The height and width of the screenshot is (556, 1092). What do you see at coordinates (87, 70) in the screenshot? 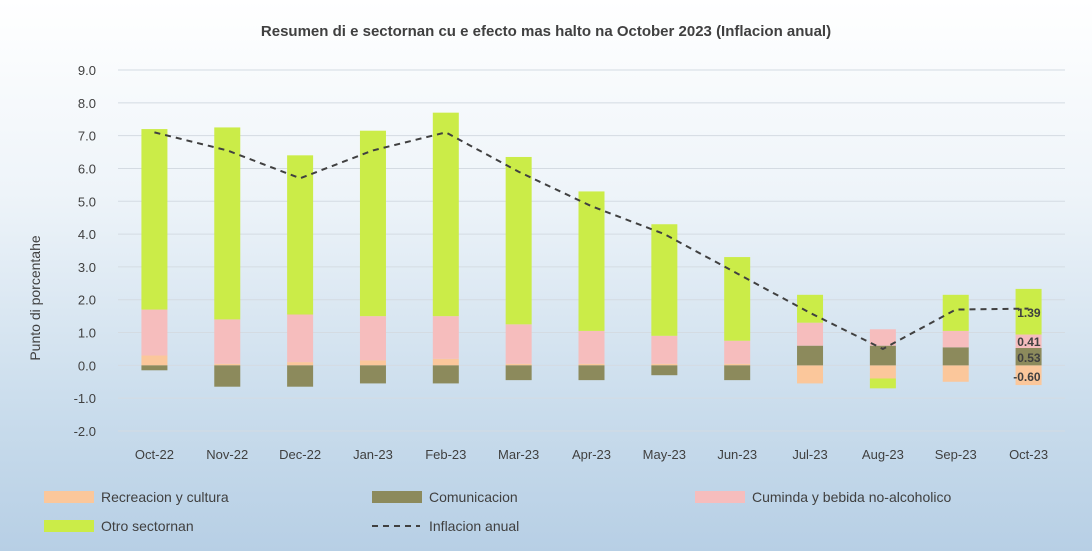
I see `y-tick-label: 9.0` at bounding box center [87, 70].